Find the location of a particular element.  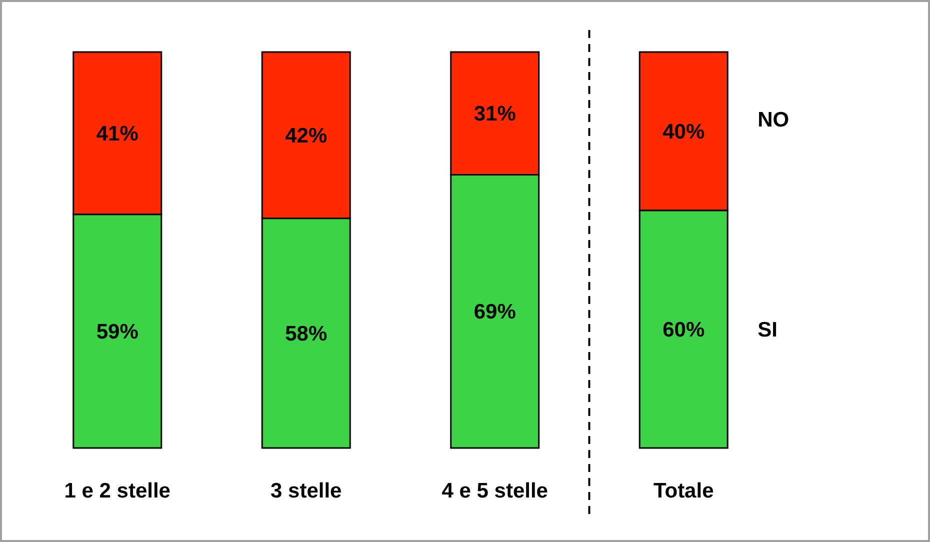

data-label: 60% is located at coordinates (683, 330).